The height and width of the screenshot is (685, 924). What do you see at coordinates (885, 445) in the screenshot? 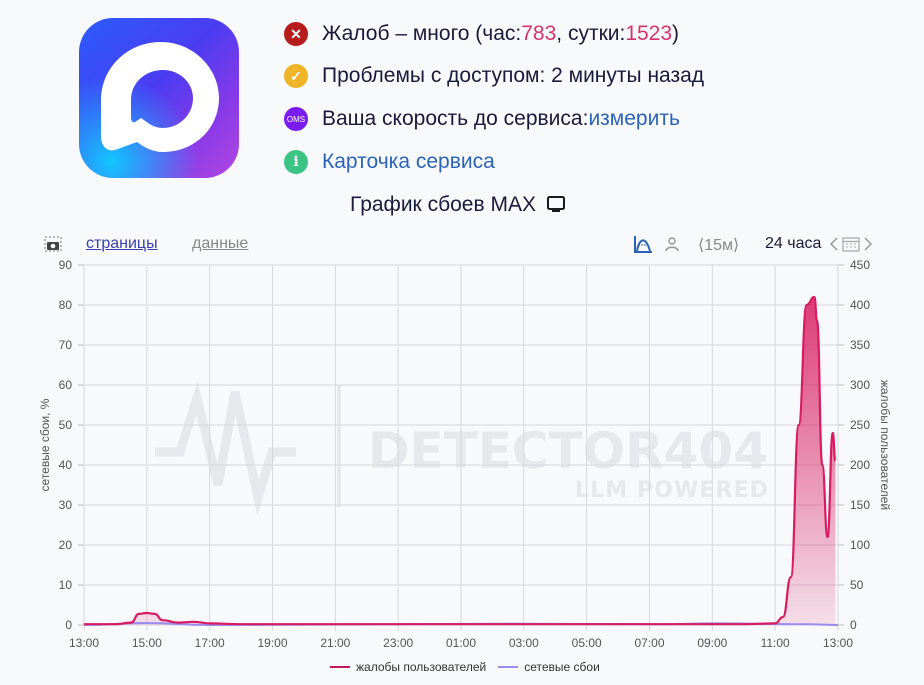
I see `y-axis-right-label: жалобы пользователей` at bounding box center [885, 445].